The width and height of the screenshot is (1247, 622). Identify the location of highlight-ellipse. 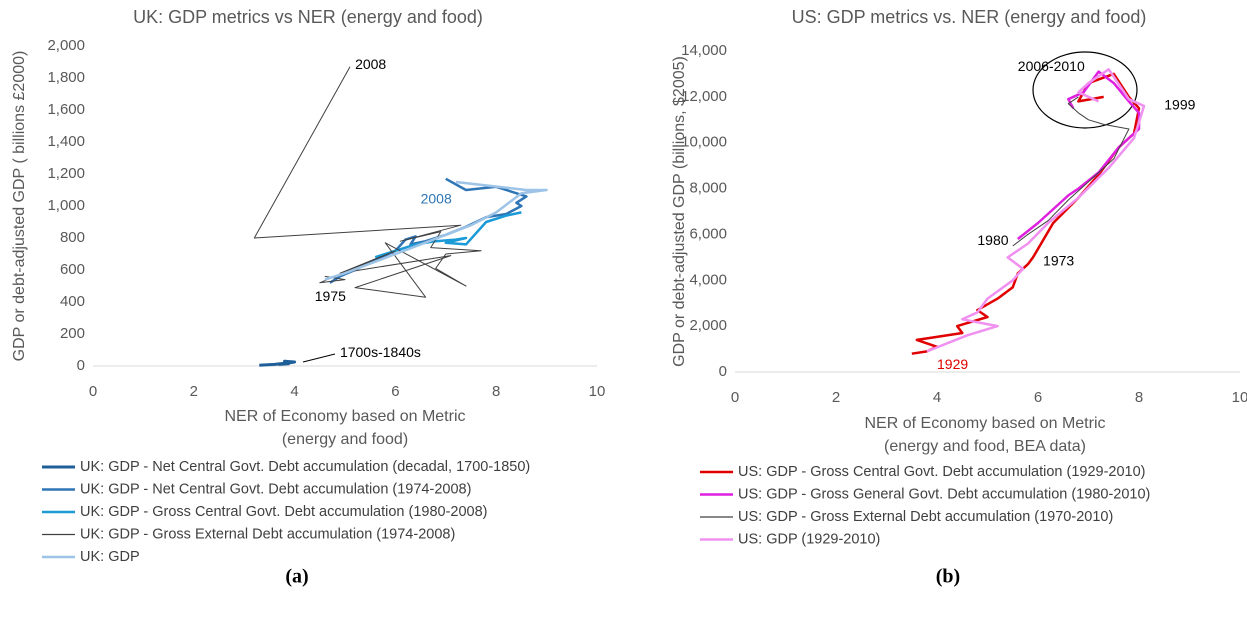
(1085, 90).